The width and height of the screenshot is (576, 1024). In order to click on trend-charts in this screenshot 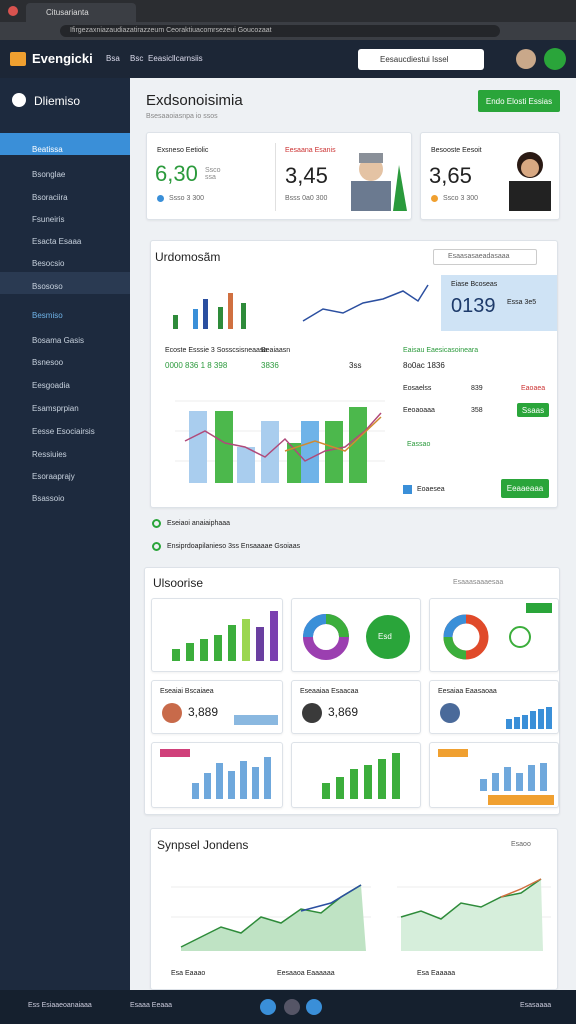, I will do `click(361, 914)`.